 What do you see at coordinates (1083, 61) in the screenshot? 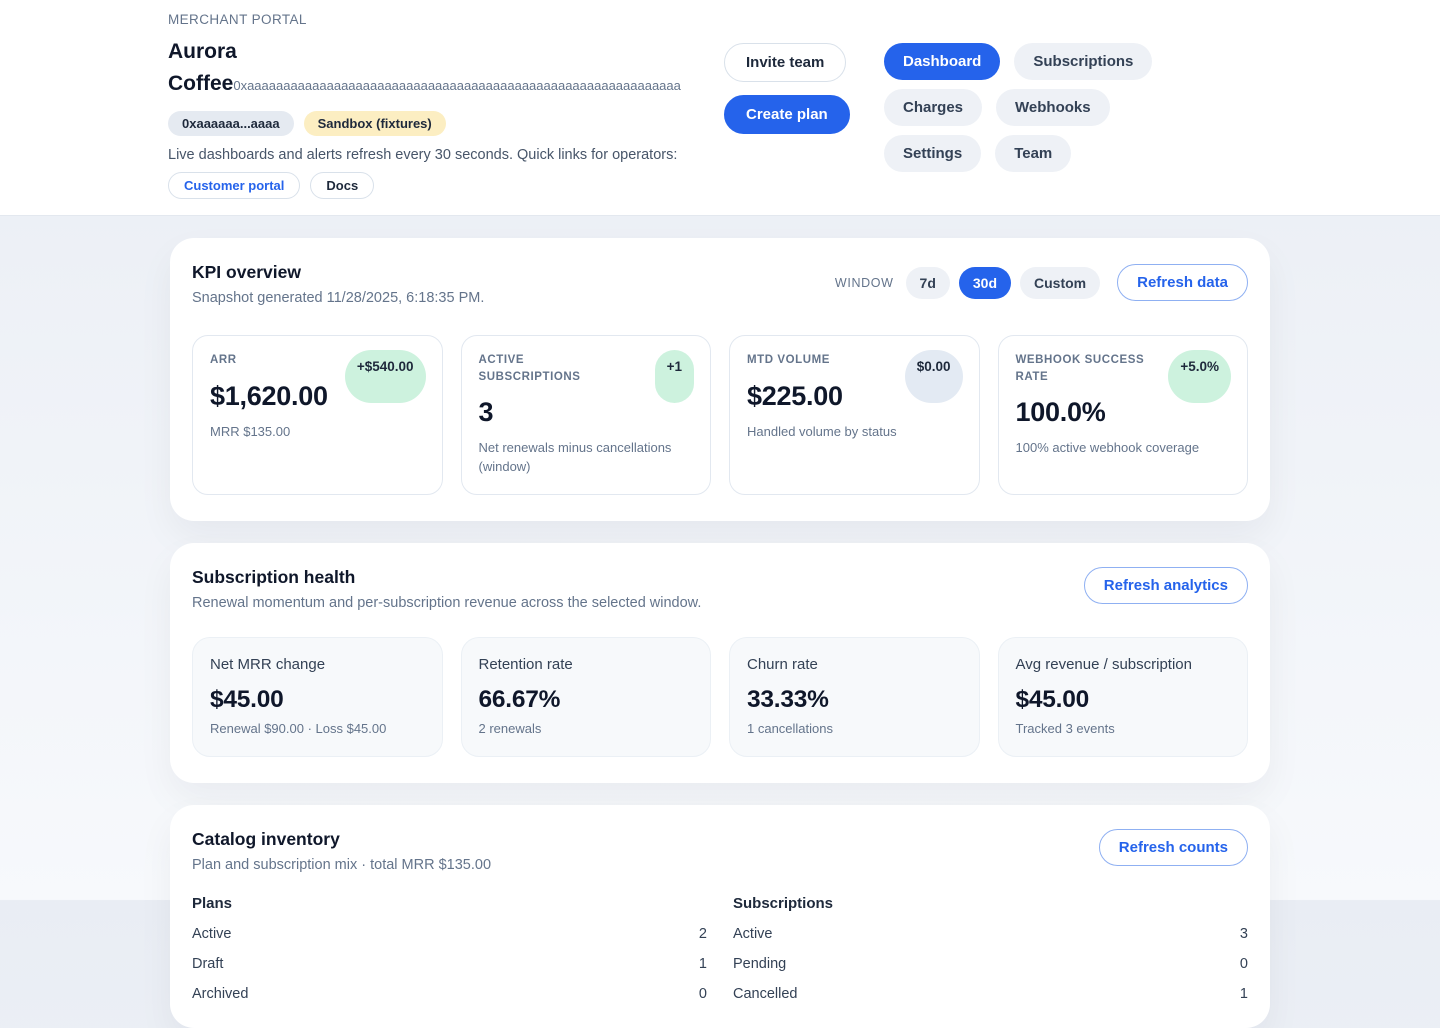
I see `nav-item-subscriptions: Subscriptions` at bounding box center [1083, 61].